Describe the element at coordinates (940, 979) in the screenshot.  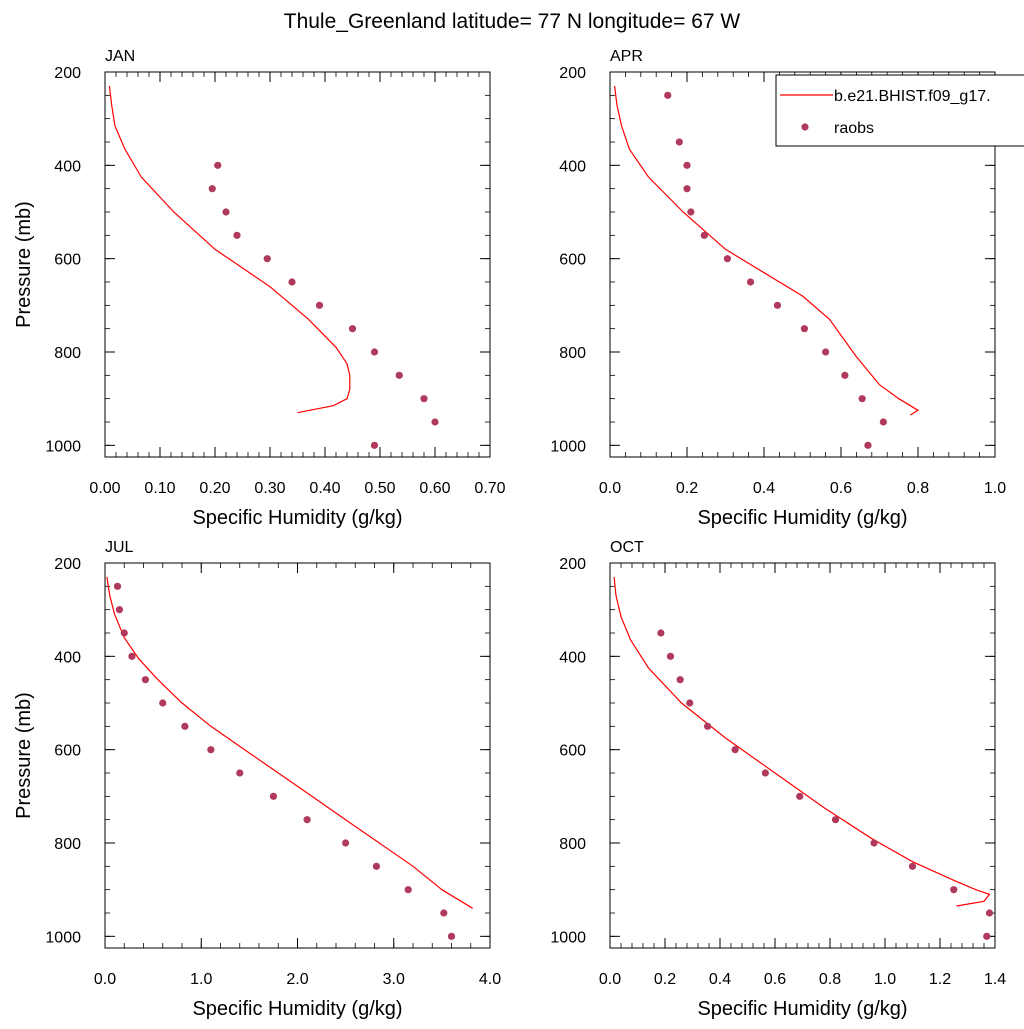
I see `x-tick-label: 1.2` at that location.